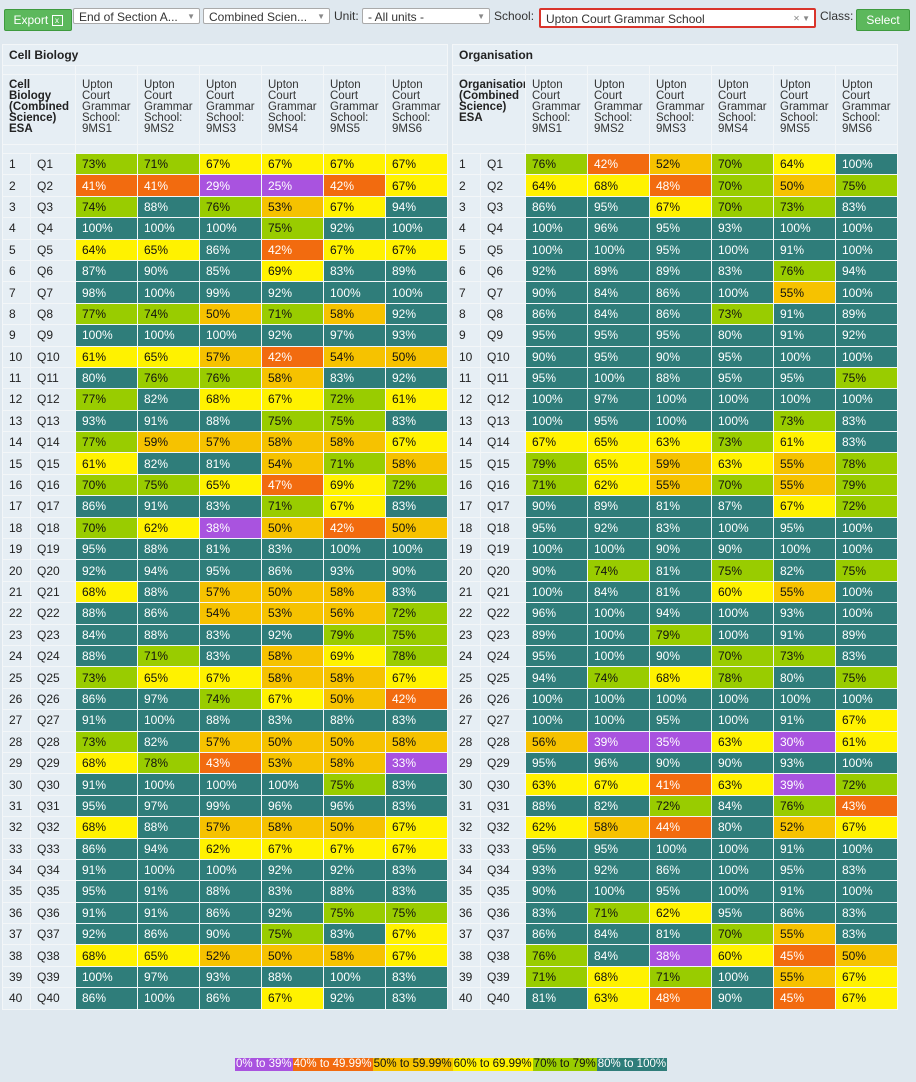 The width and height of the screenshot is (916, 1082). Describe the element at coordinates (556, 634) in the screenshot. I see `score-cell: 89%` at that location.